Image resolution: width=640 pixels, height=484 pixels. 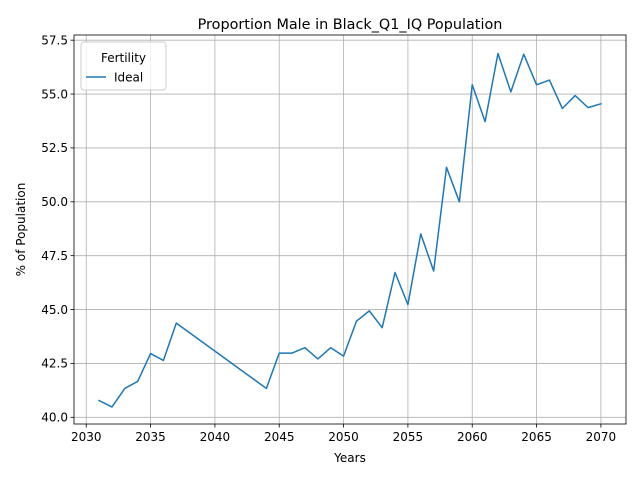 I want to click on x-axis-label: Years, so click(x=349, y=458).